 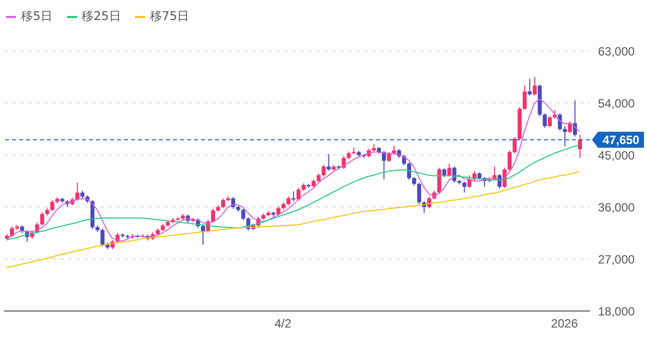 What do you see at coordinates (564, 323) in the screenshot?
I see `x-tick-label: 2026` at bounding box center [564, 323].